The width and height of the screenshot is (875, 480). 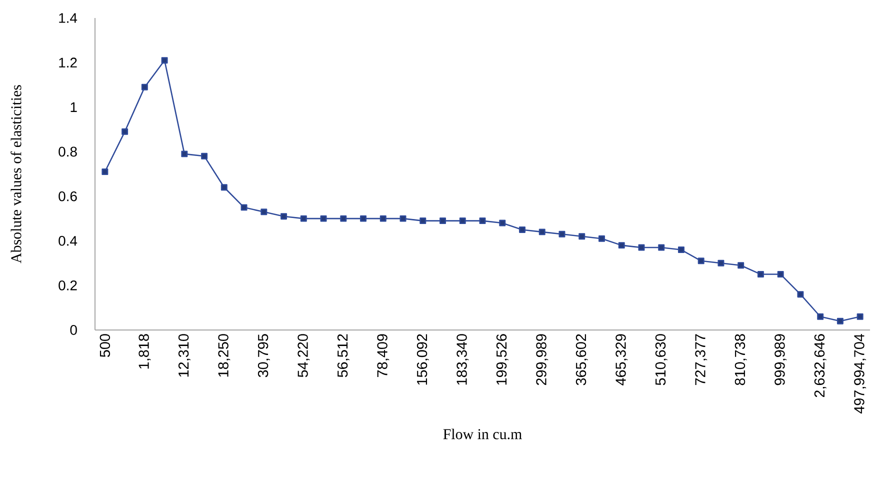 What do you see at coordinates (264, 356) in the screenshot?
I see `x-tick-label: 30,795` at bounding box center [264, 356].